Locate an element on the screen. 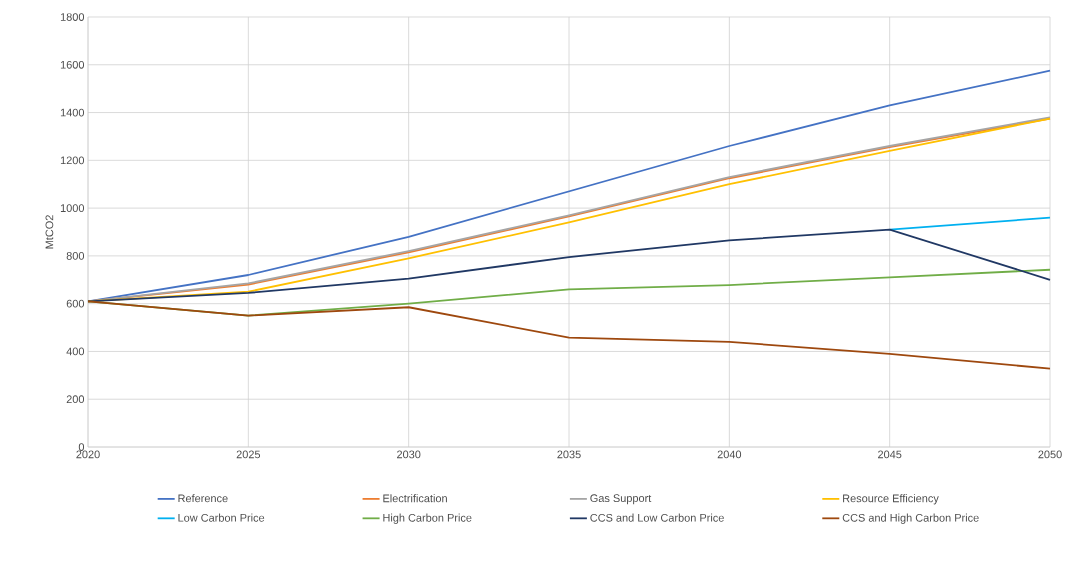 This screenshot has width=1074, height=580. legend-label: High Carbon Price is located at coordinates (427, 518).